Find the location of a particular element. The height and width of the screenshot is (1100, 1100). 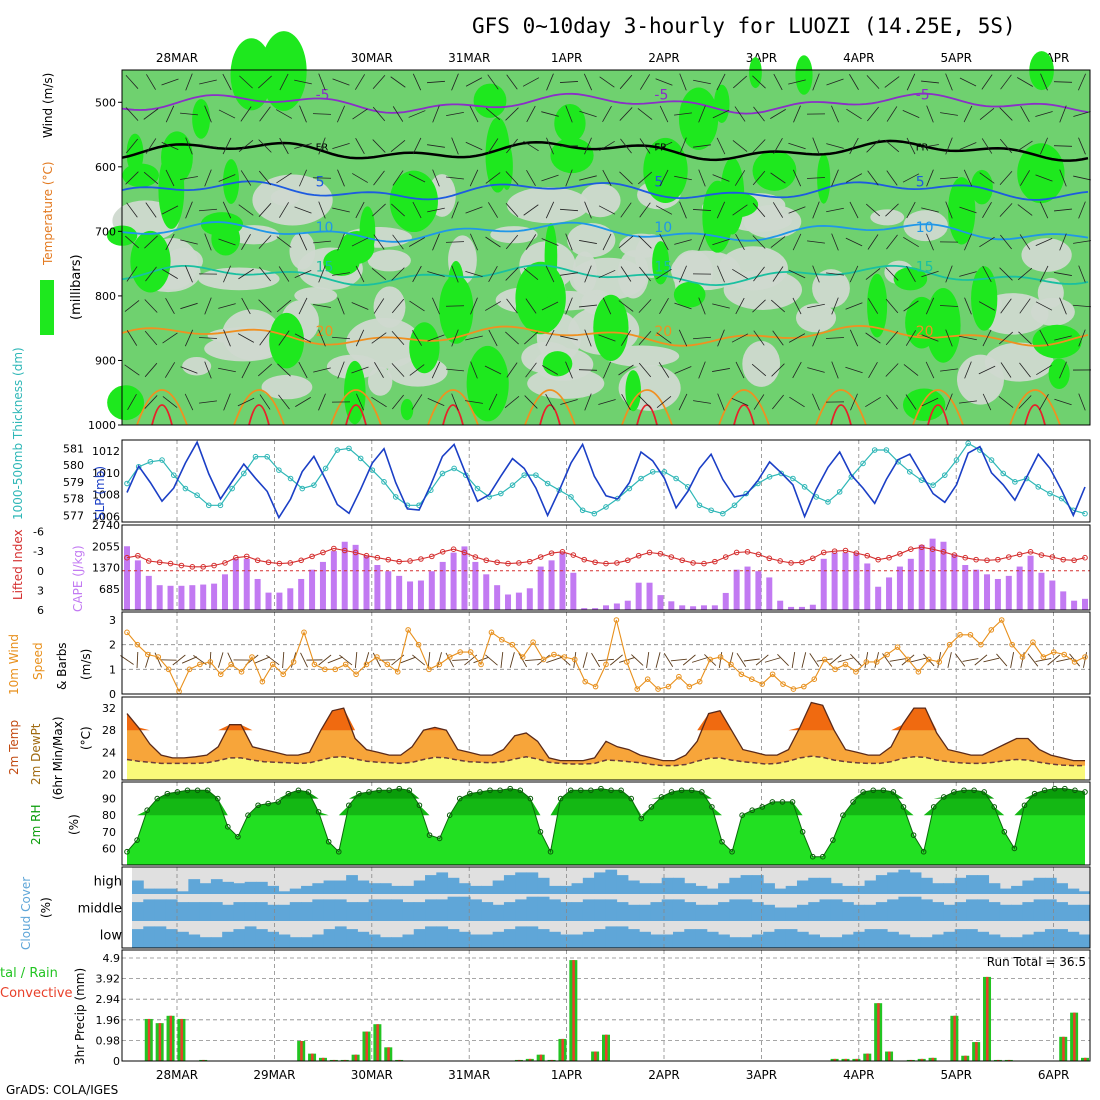

pressure-tick: 900 is located at coordinates (105, 360).